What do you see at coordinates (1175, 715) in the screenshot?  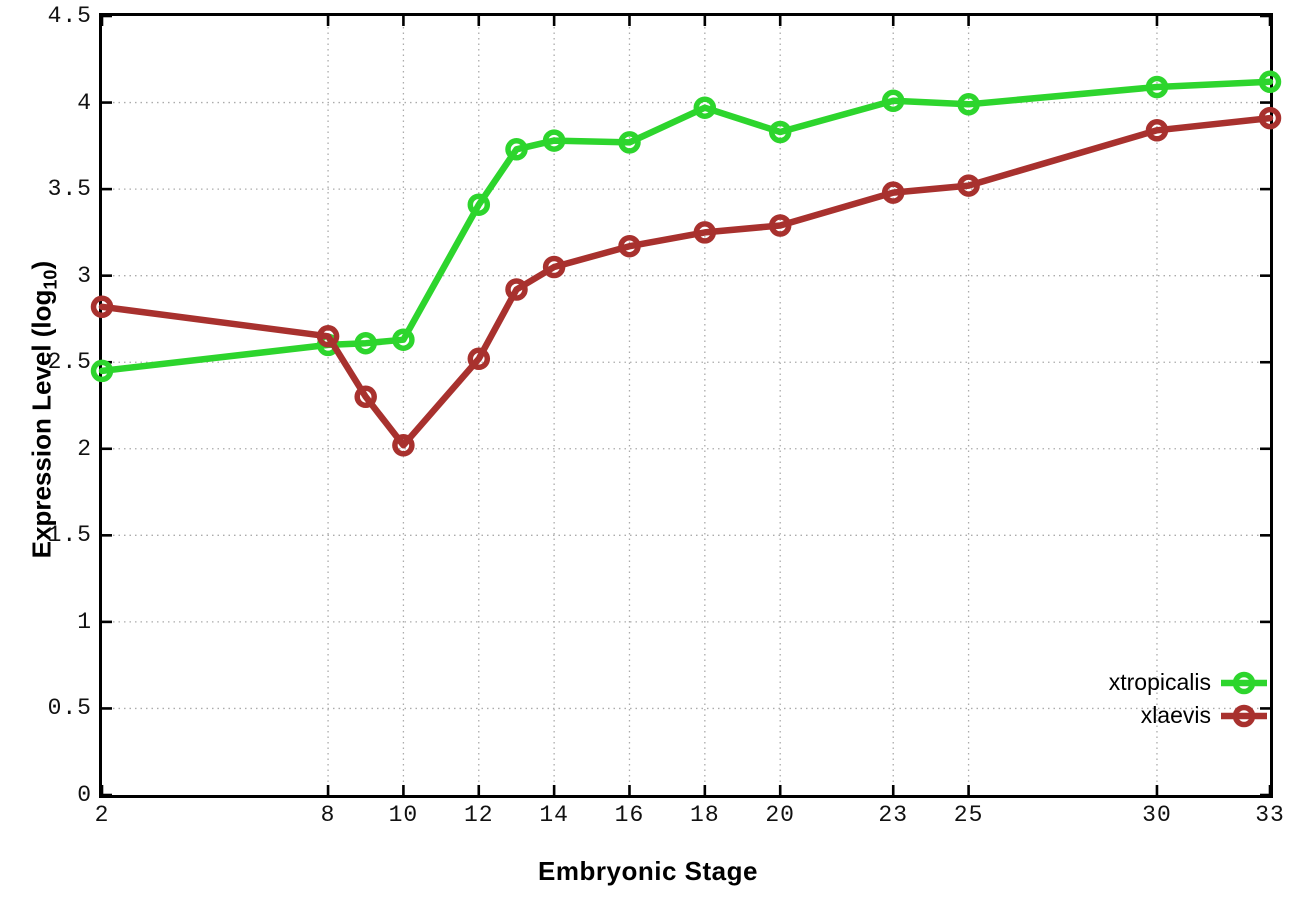 I see `legend-label: xlaevis` at bounding box center [1175, 715].